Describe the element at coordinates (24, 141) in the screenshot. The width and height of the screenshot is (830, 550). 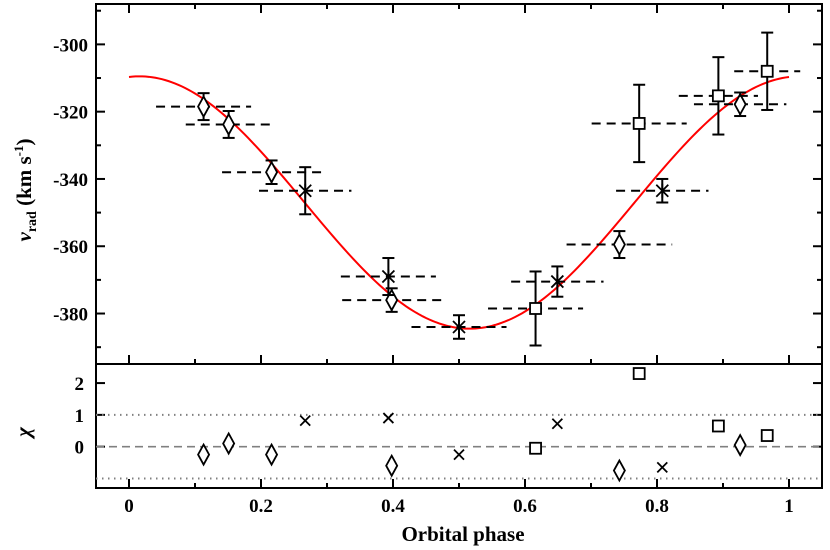
I see `y-axis-title-units-close: )` at that location.